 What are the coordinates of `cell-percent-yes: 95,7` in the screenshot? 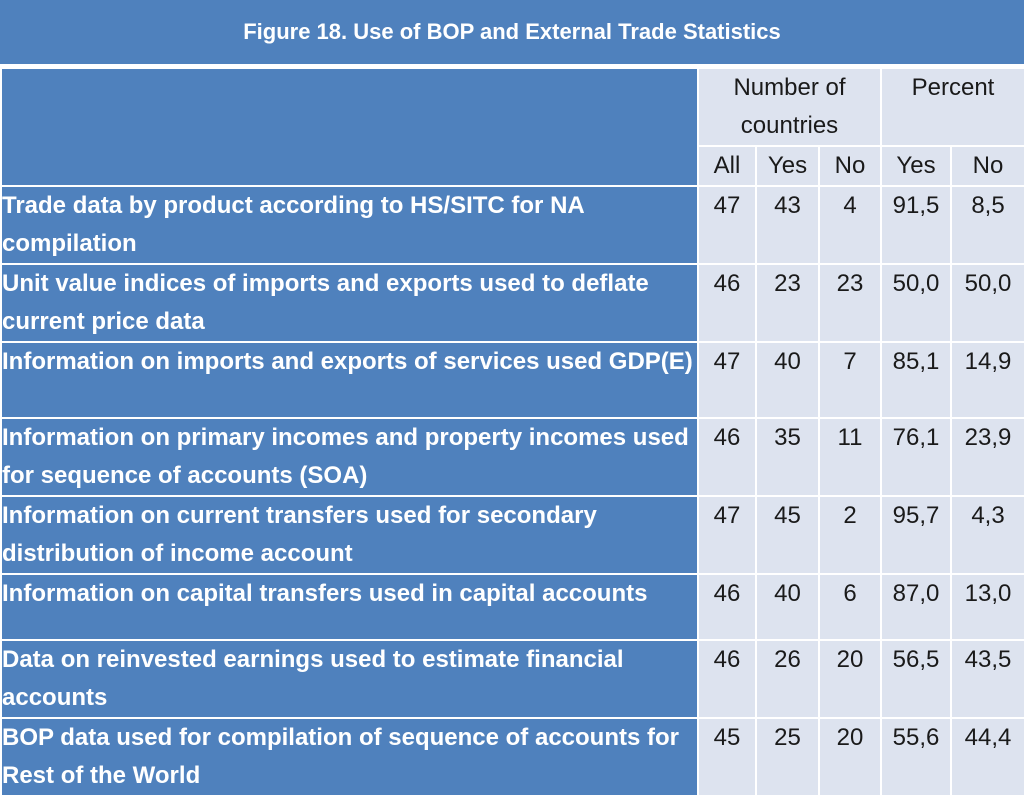 It's located at (916, 535).